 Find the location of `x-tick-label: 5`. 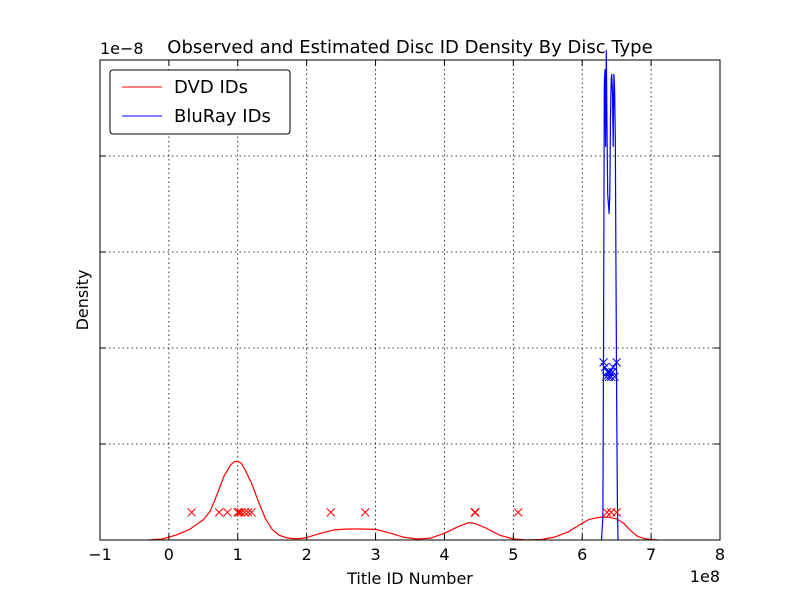

x-tick-label: 5 is located at coordinates (513, 554).